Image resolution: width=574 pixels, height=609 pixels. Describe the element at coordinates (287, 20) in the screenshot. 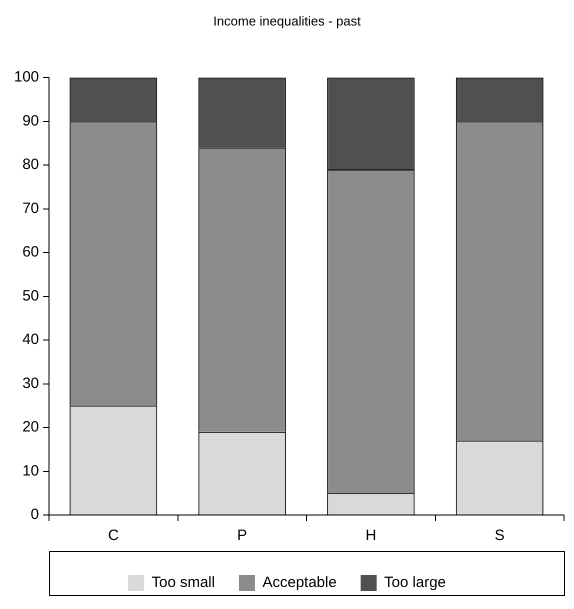

I see `chart-title: Income inequalities - past` at that location.